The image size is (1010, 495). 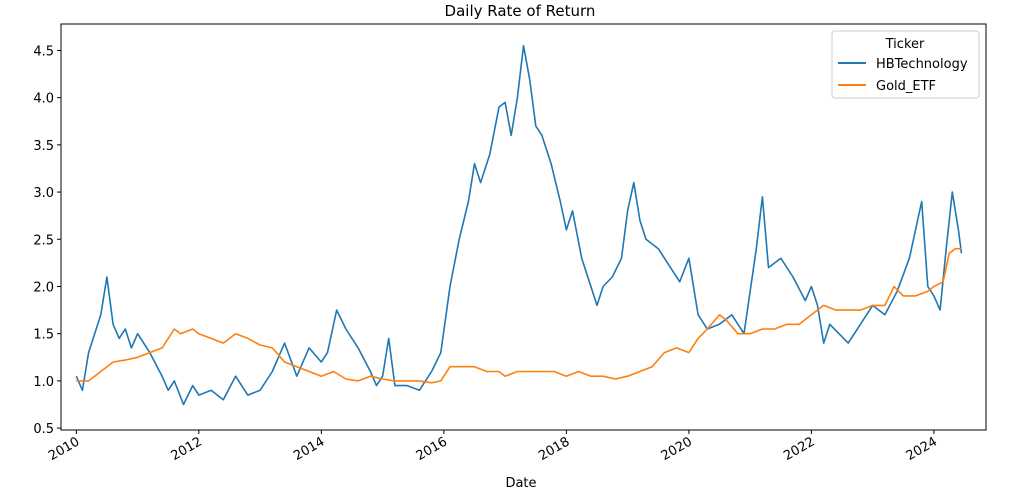 What do you see at coordinates (43, 240) in the screenshot?
I see `y-tick-label: 2.5` at bounding box center [43, 240].